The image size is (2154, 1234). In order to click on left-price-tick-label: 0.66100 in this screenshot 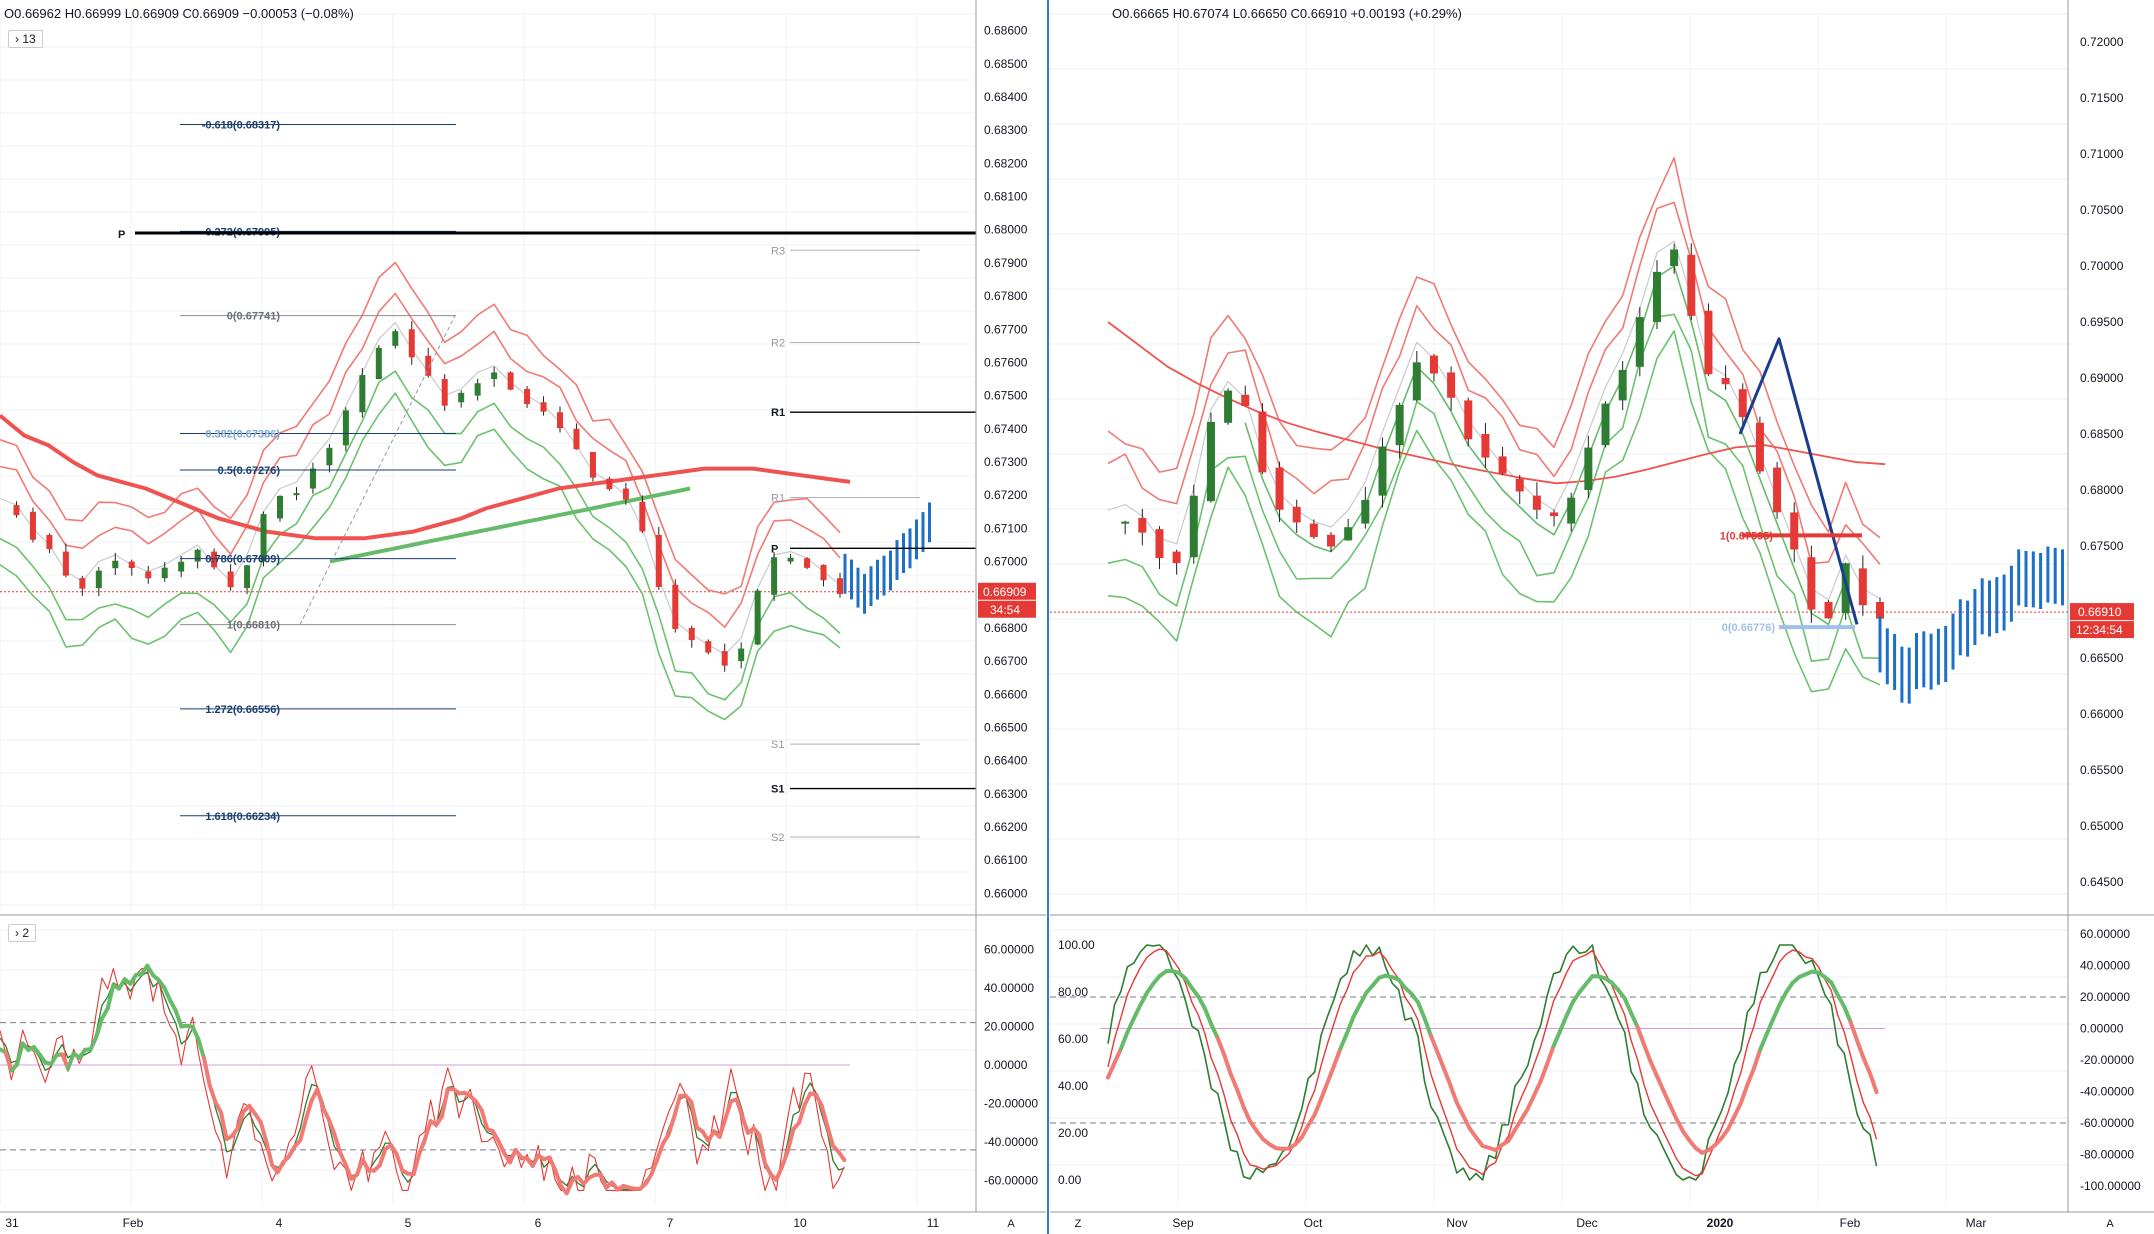, I will do `click(1006, 860)`.